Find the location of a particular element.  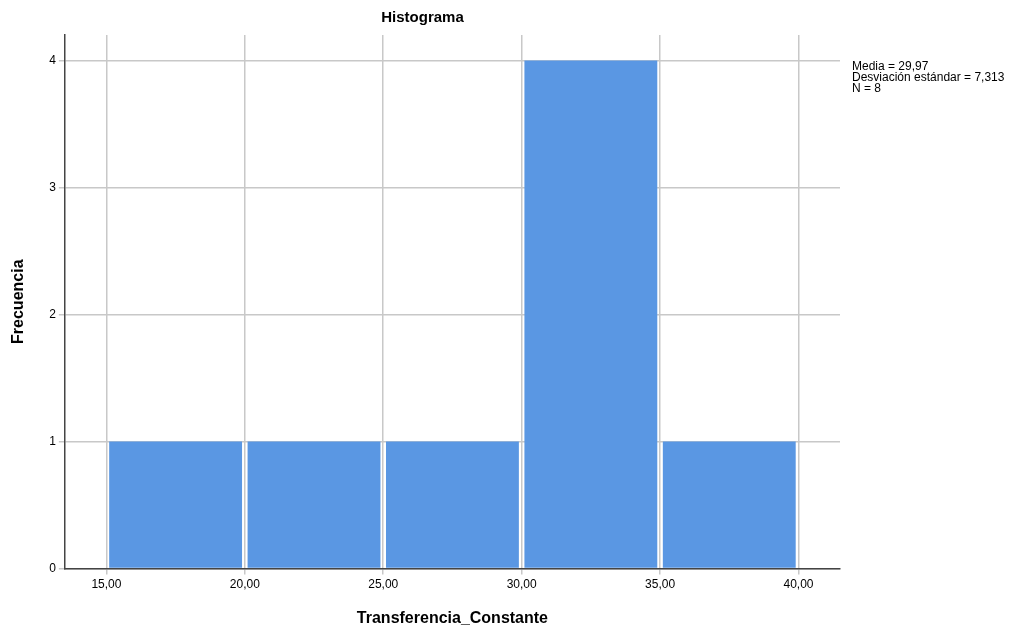

text: N = 8 is located at coordinates (867, 88).